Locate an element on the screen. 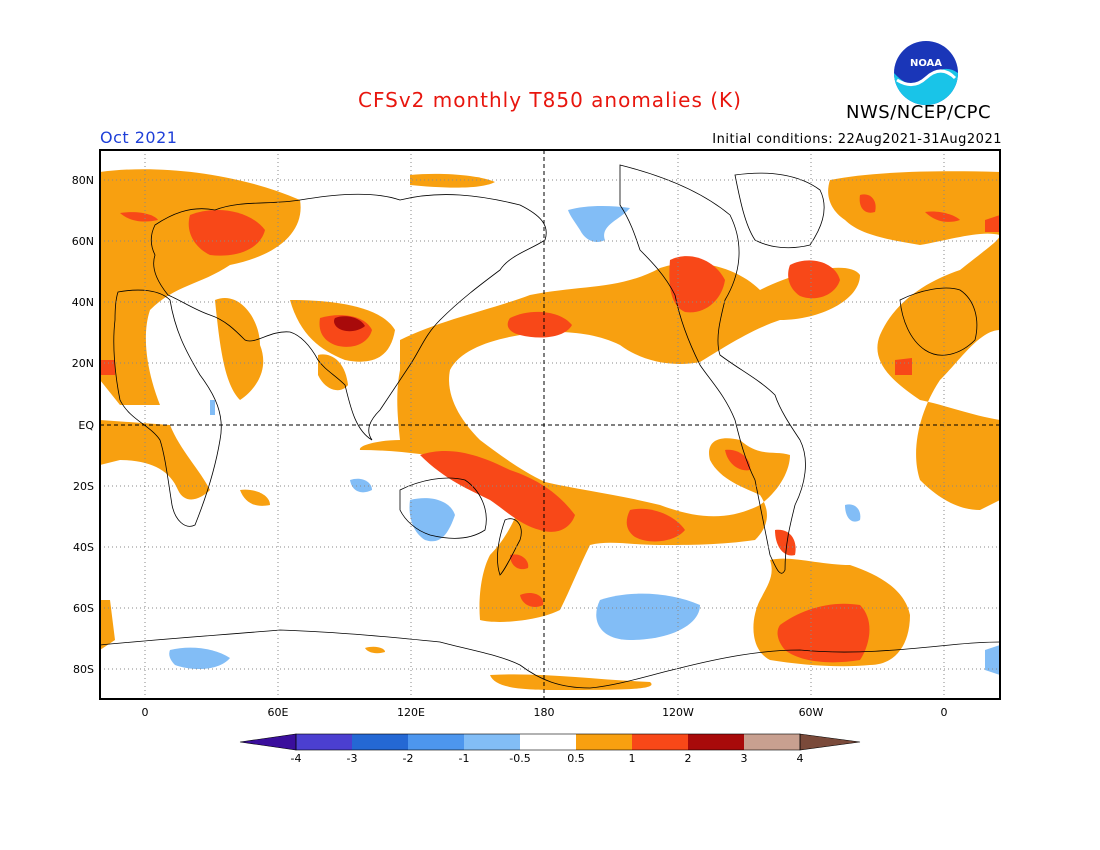 Image resolution: width=1100 pixels, height=850 pixels. colorbar-label: -1 is located at coordinates (464, 758).